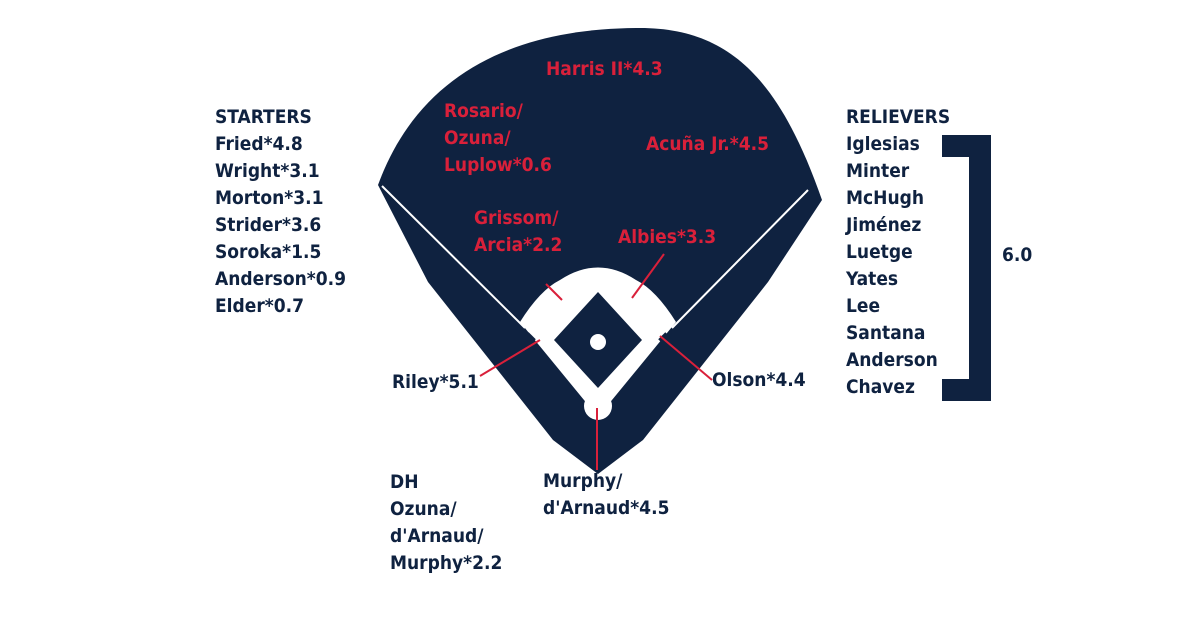 The width and height of the screenshot is (1200, 628). What do you see at coordinates (528, 340) in the screenshot?
I see `third-base-bag` at bounding box center [528, 340].